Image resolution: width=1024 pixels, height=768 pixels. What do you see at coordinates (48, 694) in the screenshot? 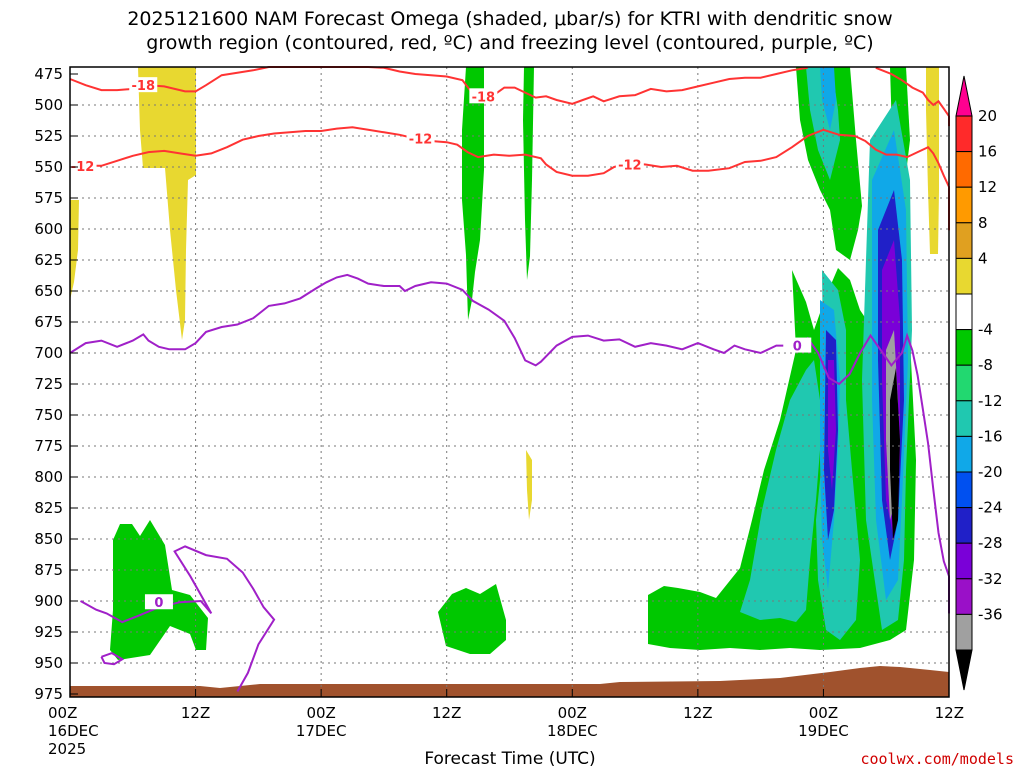
I see `y-tick-label: 975` at bounding box center [48, 694].